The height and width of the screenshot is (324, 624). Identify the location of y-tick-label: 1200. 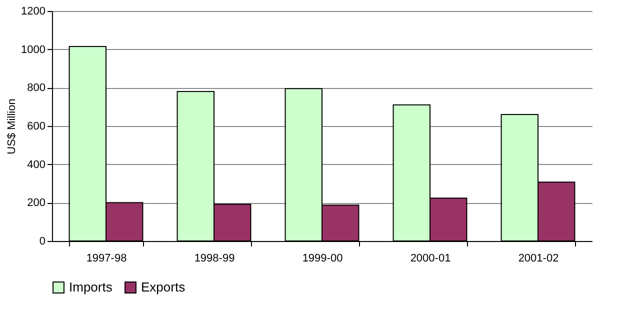
(33, 12).